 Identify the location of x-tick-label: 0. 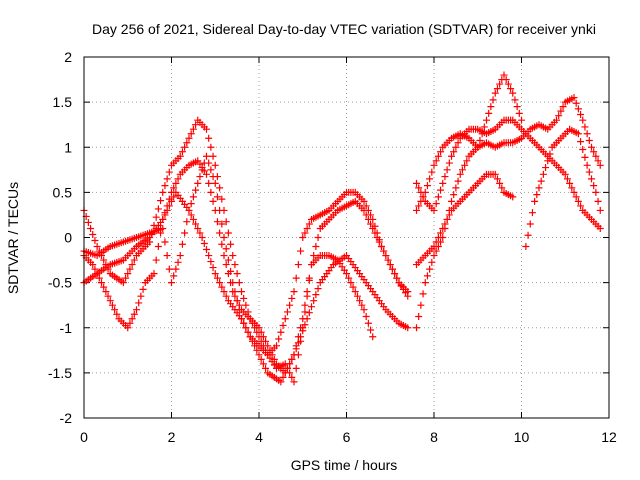
(84, 437).